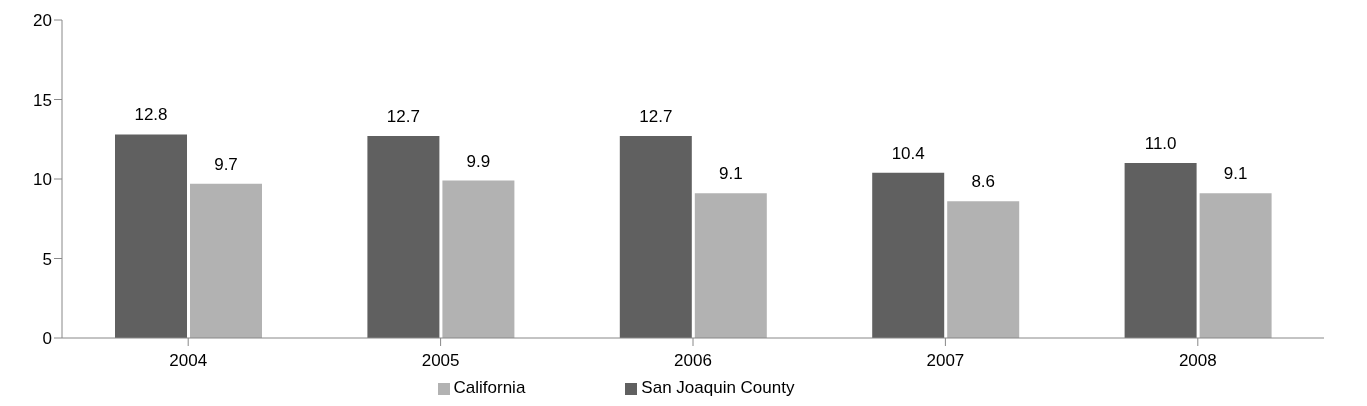 The image size is (1367, 406). Describe the element at coordinates (1160, 144) in the screenshot. I see `data-label: 11.0` at that location.